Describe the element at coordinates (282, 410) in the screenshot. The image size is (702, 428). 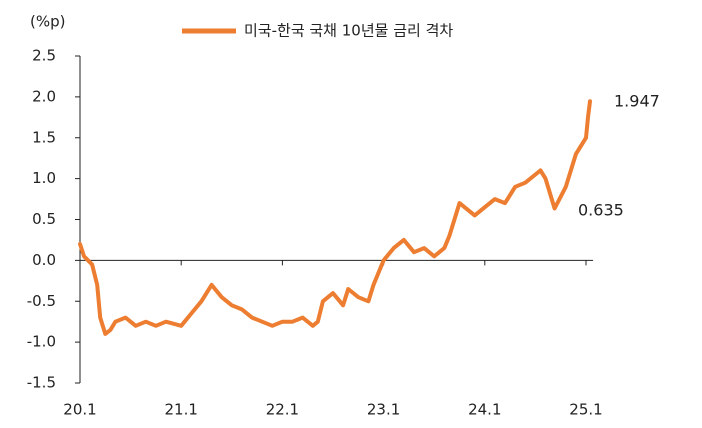
I see `x-tick-label: 22.1` at that location.